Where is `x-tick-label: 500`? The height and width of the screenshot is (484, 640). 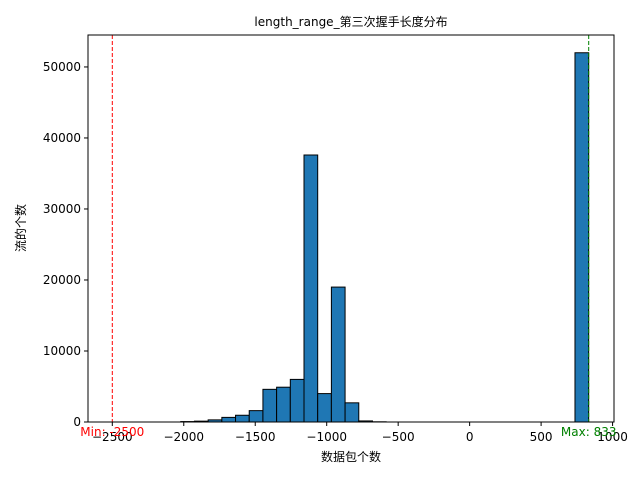 x-tick-label: 500 is located at coordinates (541, 437).